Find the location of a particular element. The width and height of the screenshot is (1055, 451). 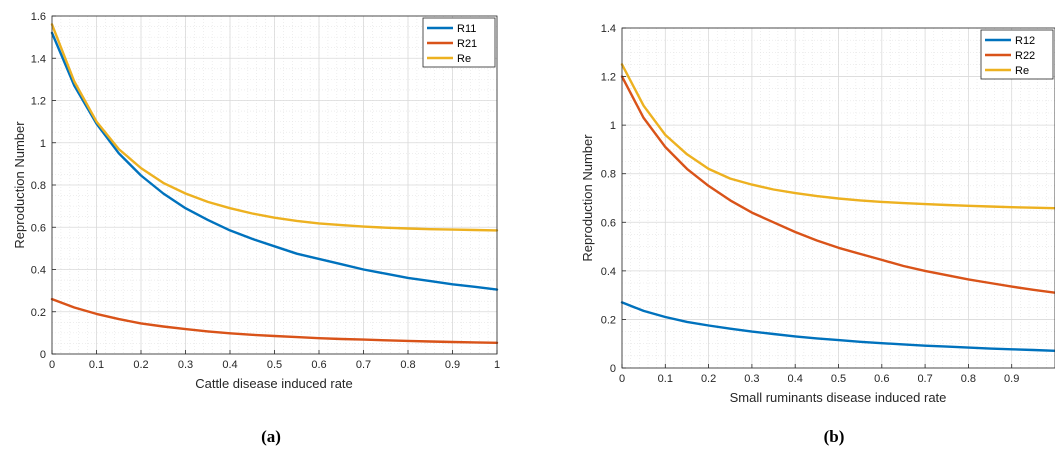

x-axis-label: Cattle disease induced rate is located at coordinates (274, 383).